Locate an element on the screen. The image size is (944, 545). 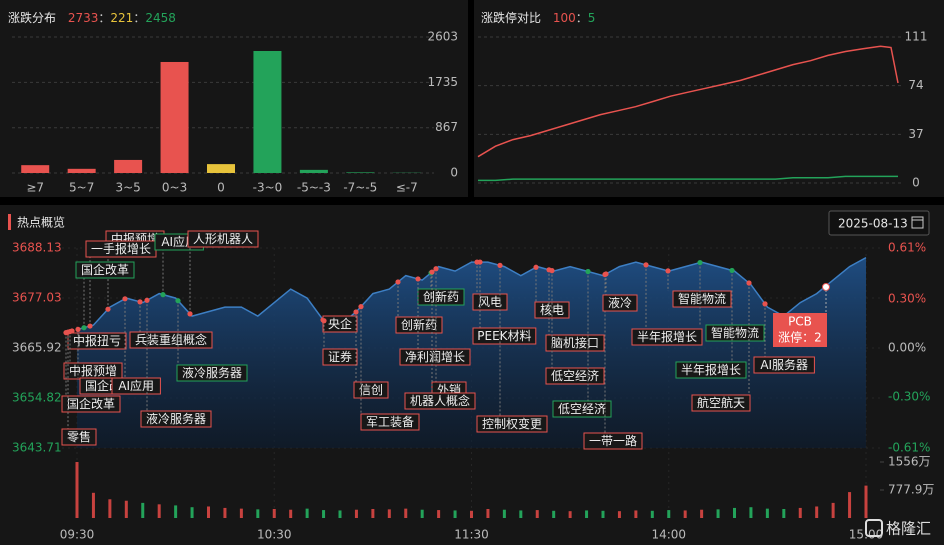
tag-label: 零售 is located at coordinates (79, 436).